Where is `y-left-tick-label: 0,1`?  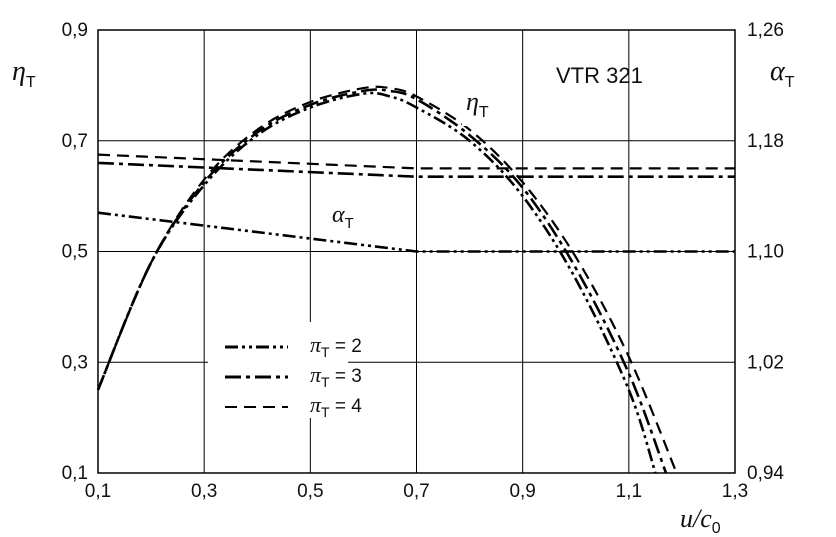
y-left-tick-label: 0,1 is located at coordinates (75, 473).